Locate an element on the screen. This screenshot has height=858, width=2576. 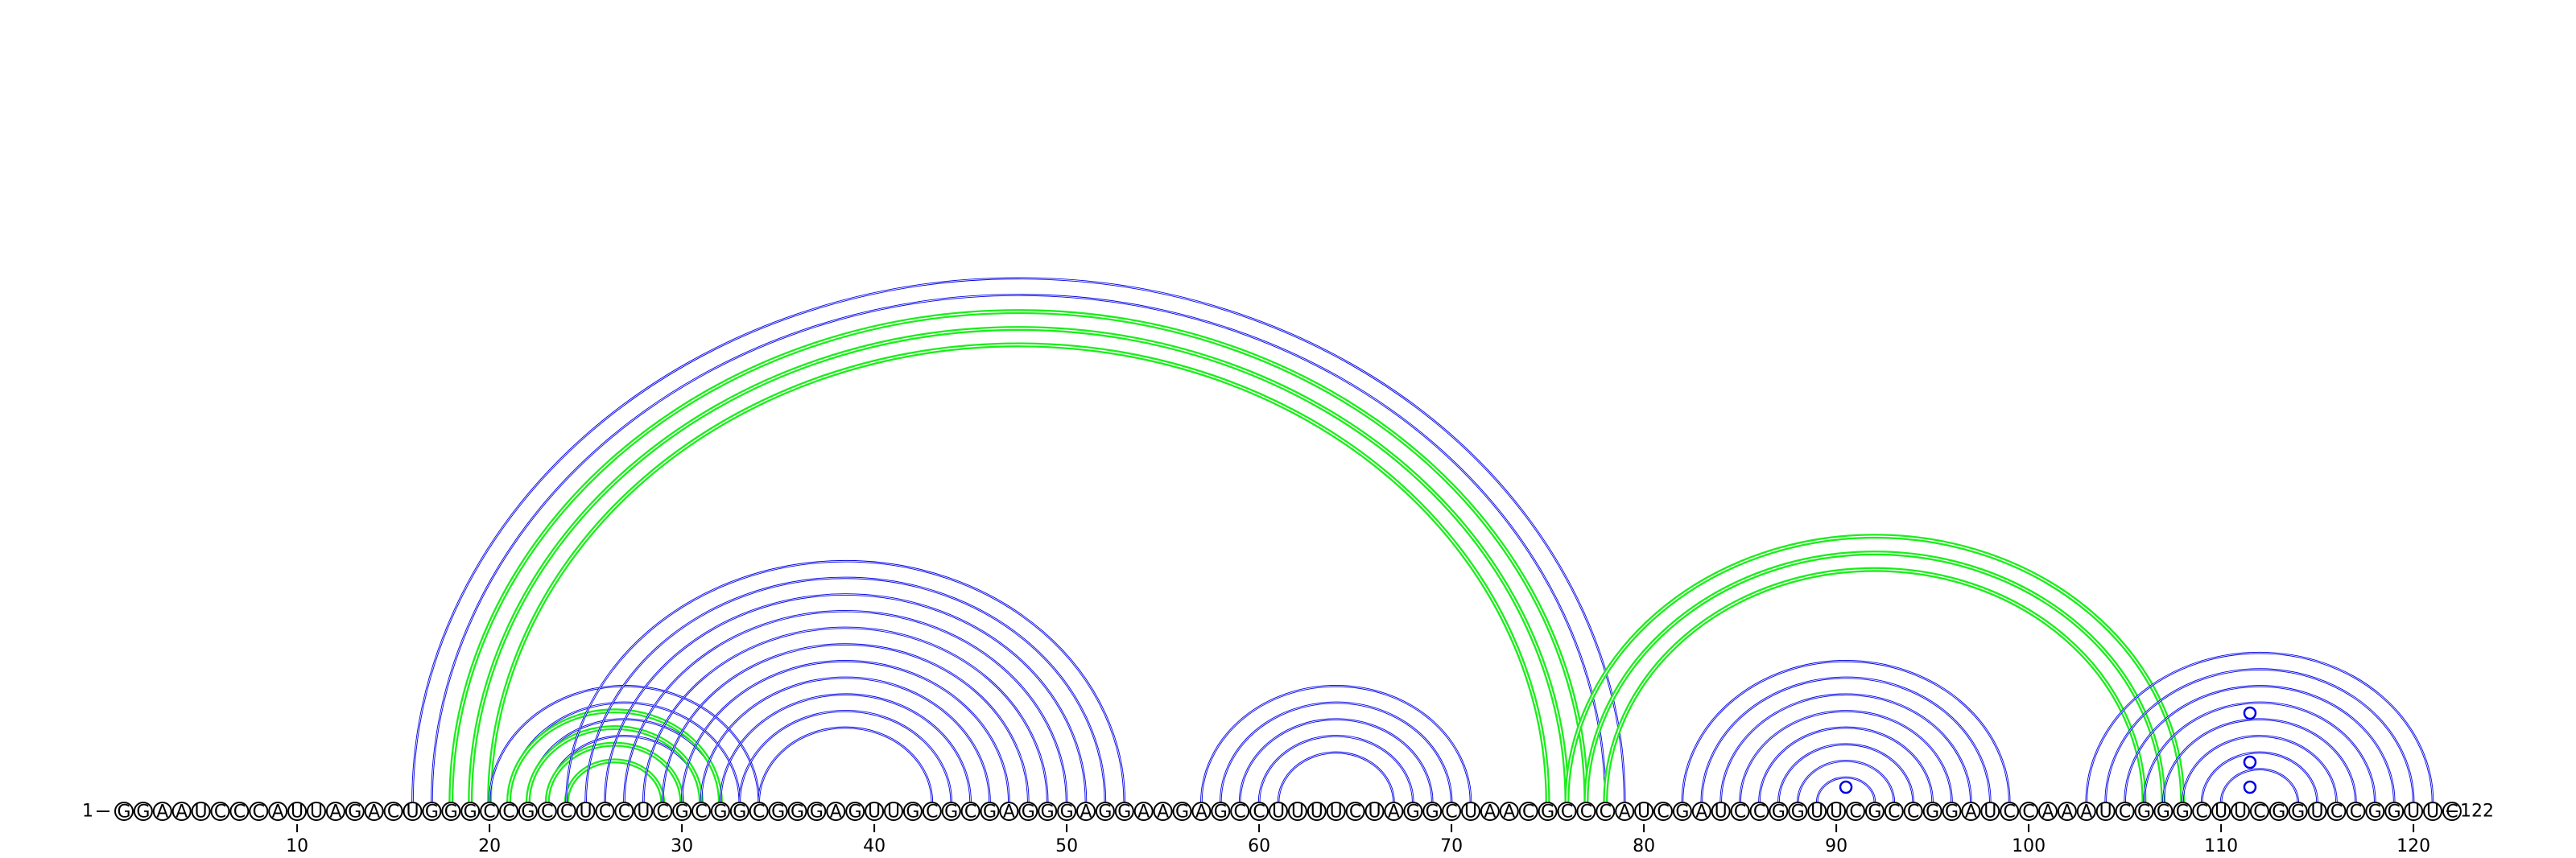
end-position-label: 122 is located at coordinates (2477, 812).